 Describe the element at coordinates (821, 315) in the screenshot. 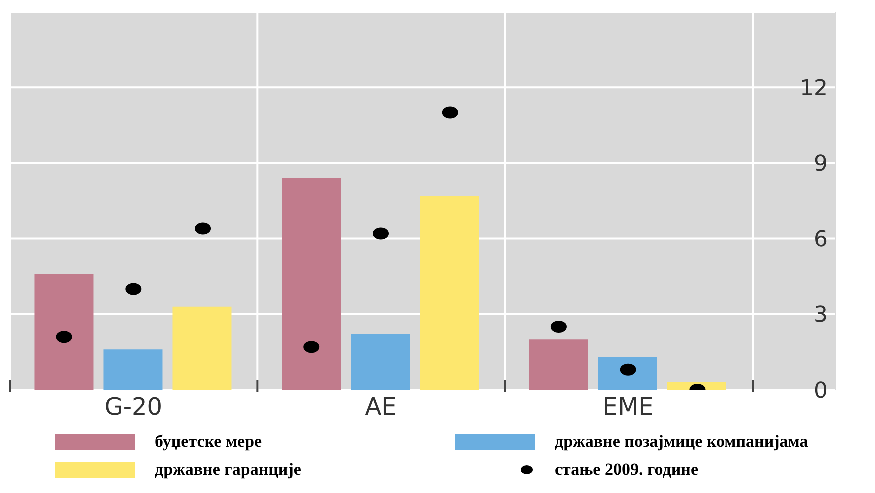

I see `y-tick-label: 3` at that location.